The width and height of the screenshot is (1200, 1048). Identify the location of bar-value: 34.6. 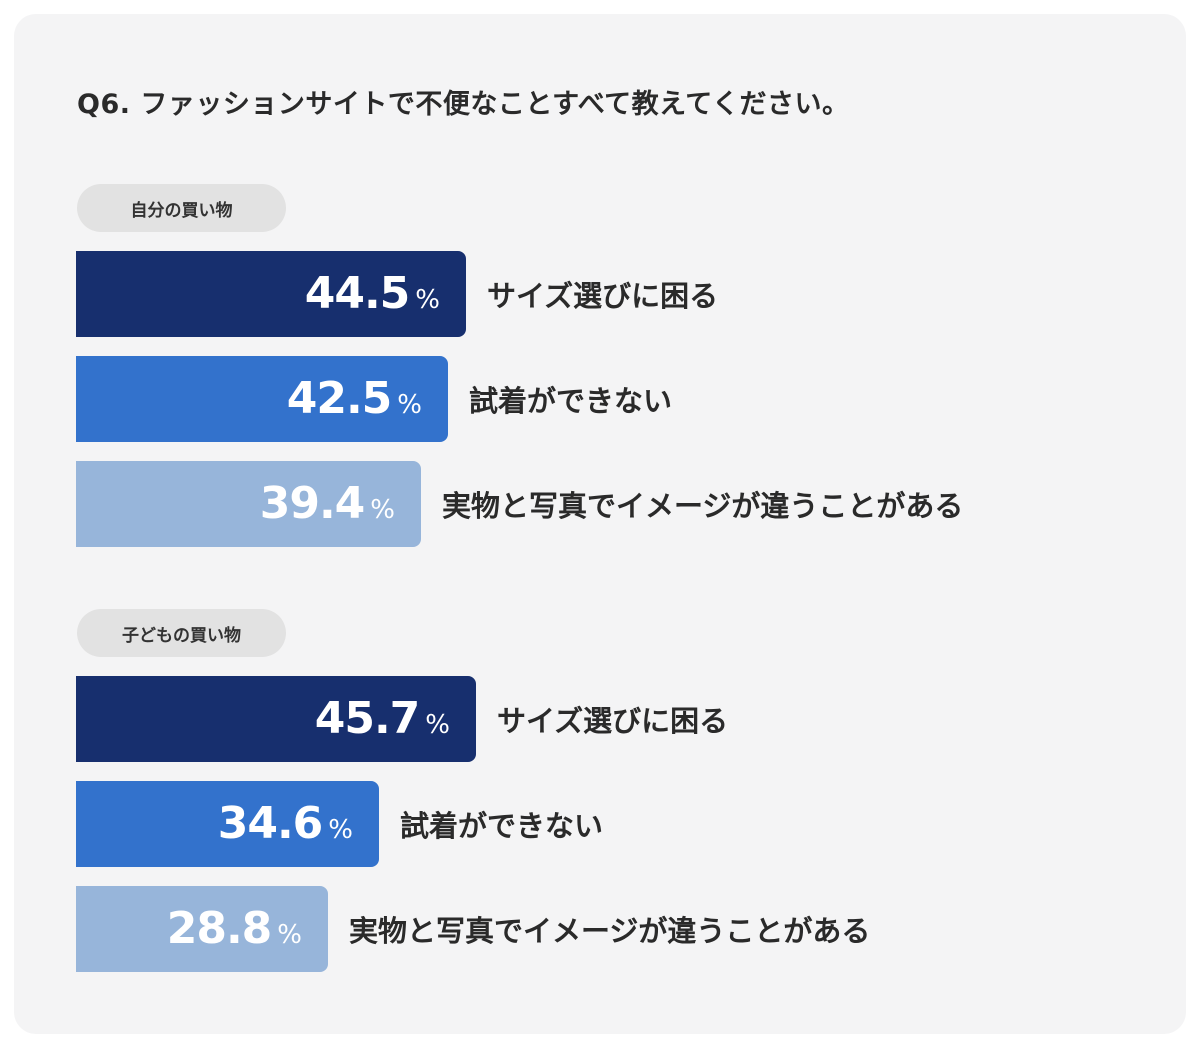
(270, 823).